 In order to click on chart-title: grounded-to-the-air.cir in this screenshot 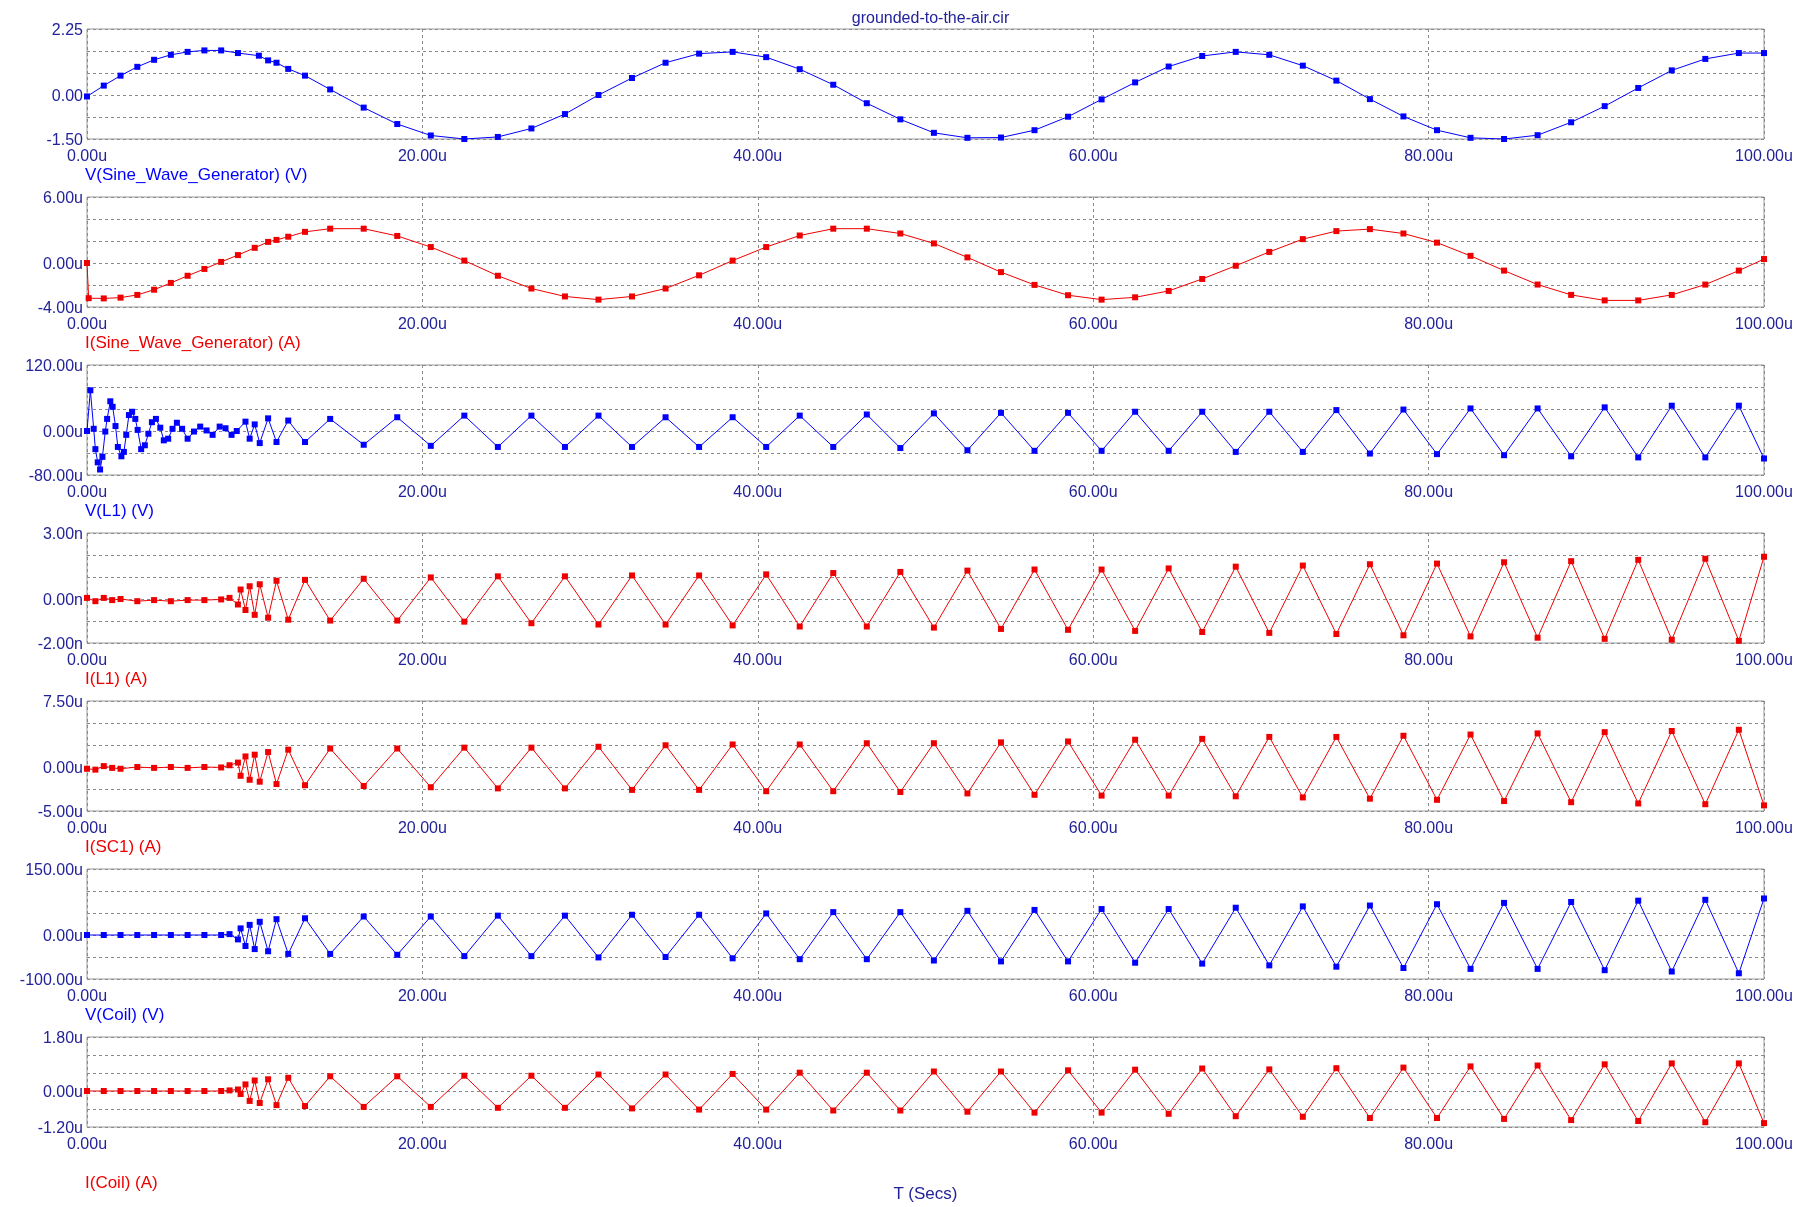, I will do `click(930, 17)`.